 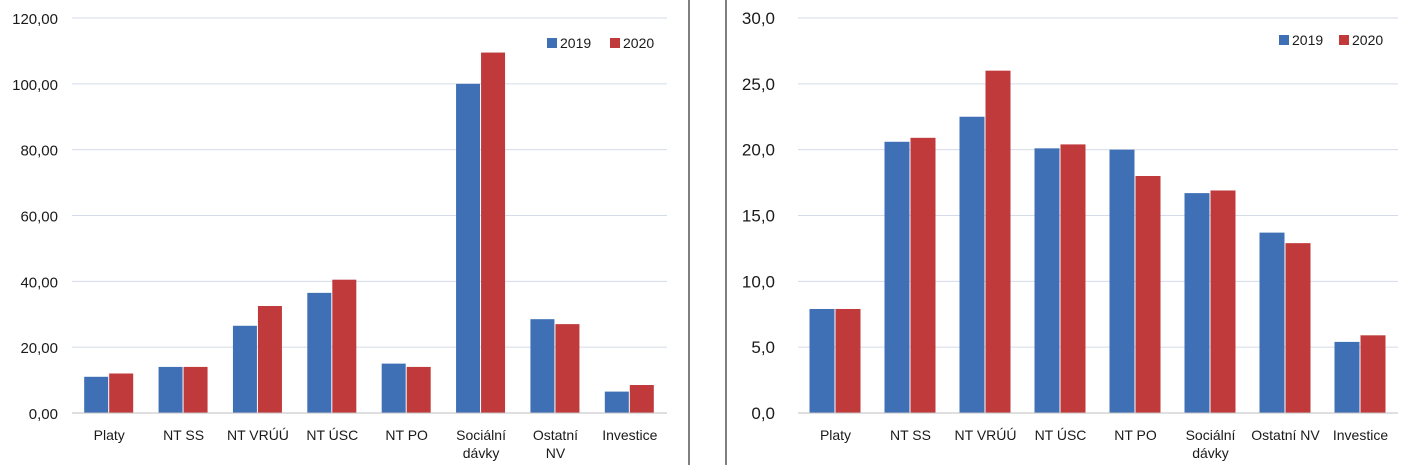 I want to click on y-tick-label: 80,00, so click(x=39, y=151).